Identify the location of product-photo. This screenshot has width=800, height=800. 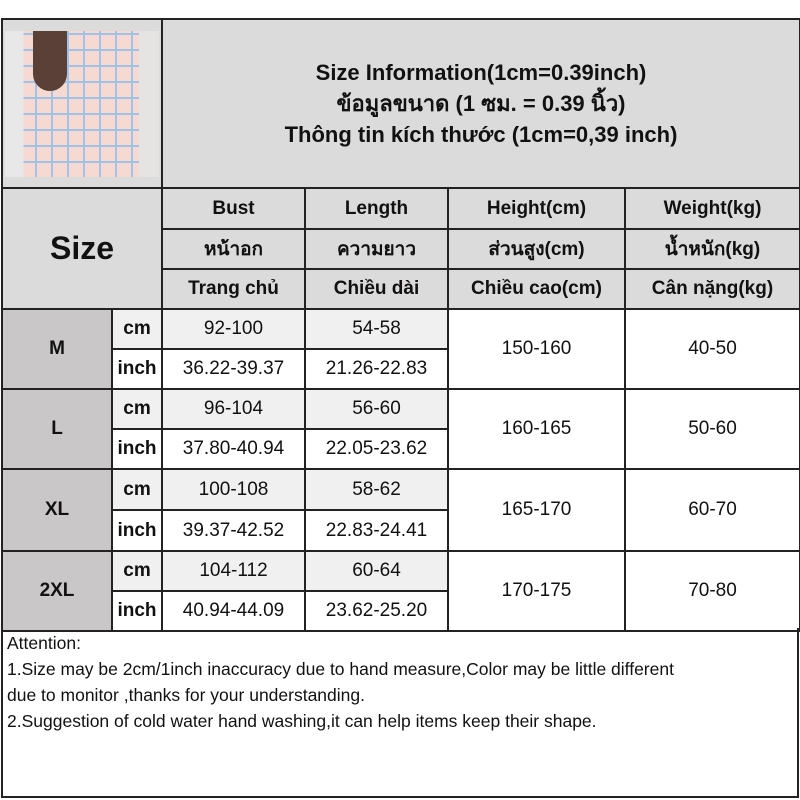
(82, 103).